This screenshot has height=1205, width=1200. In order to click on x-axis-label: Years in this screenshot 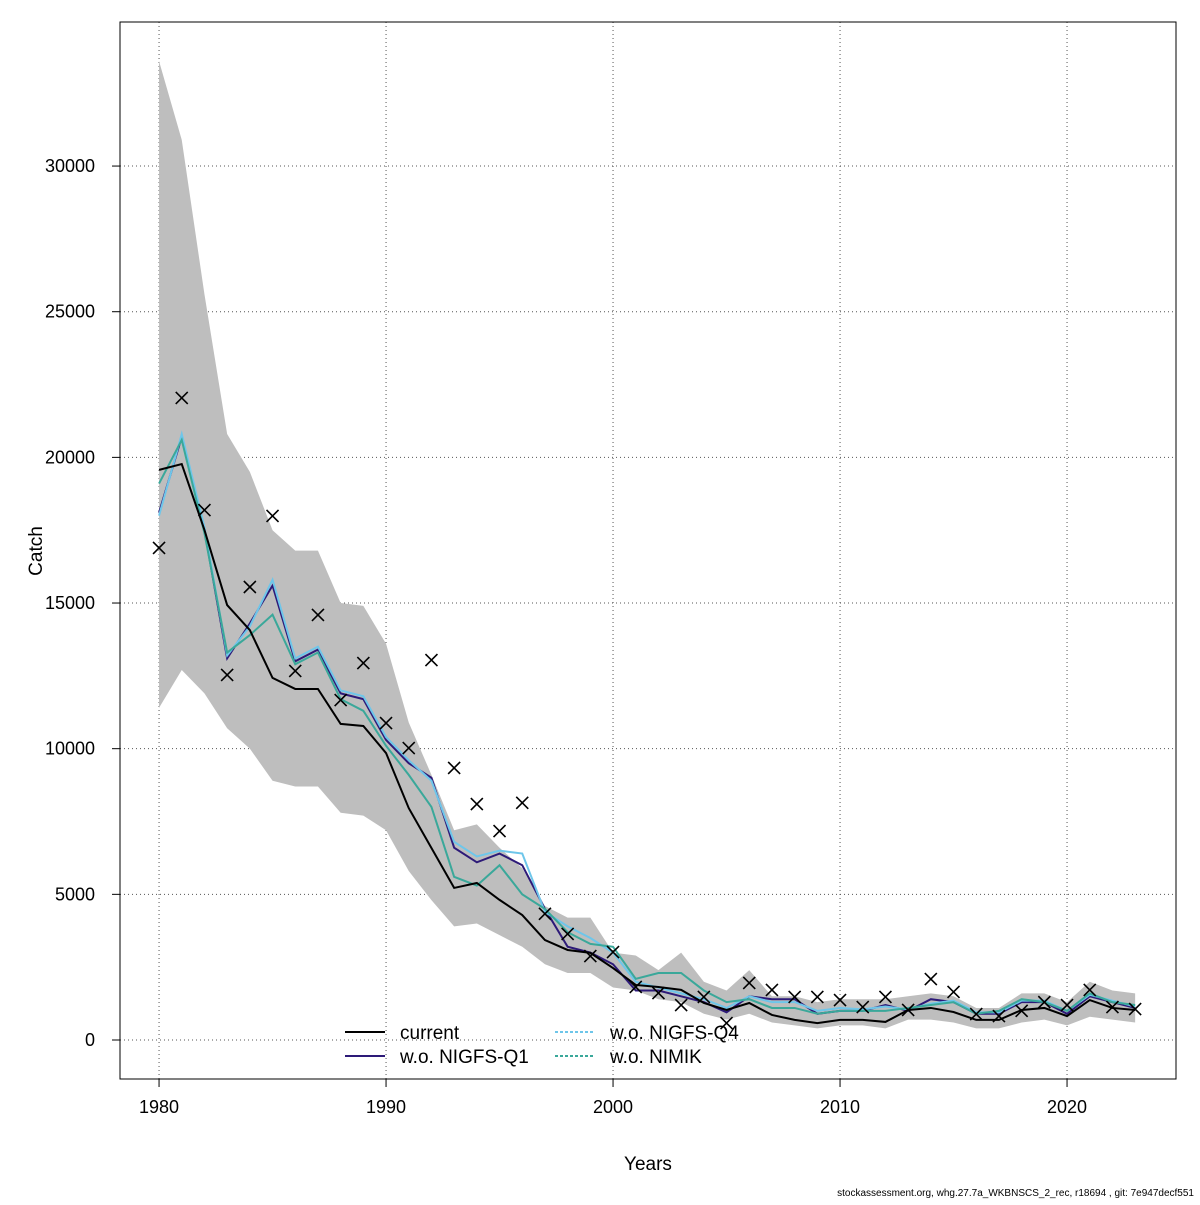, I will do `click(648, 1164)`.